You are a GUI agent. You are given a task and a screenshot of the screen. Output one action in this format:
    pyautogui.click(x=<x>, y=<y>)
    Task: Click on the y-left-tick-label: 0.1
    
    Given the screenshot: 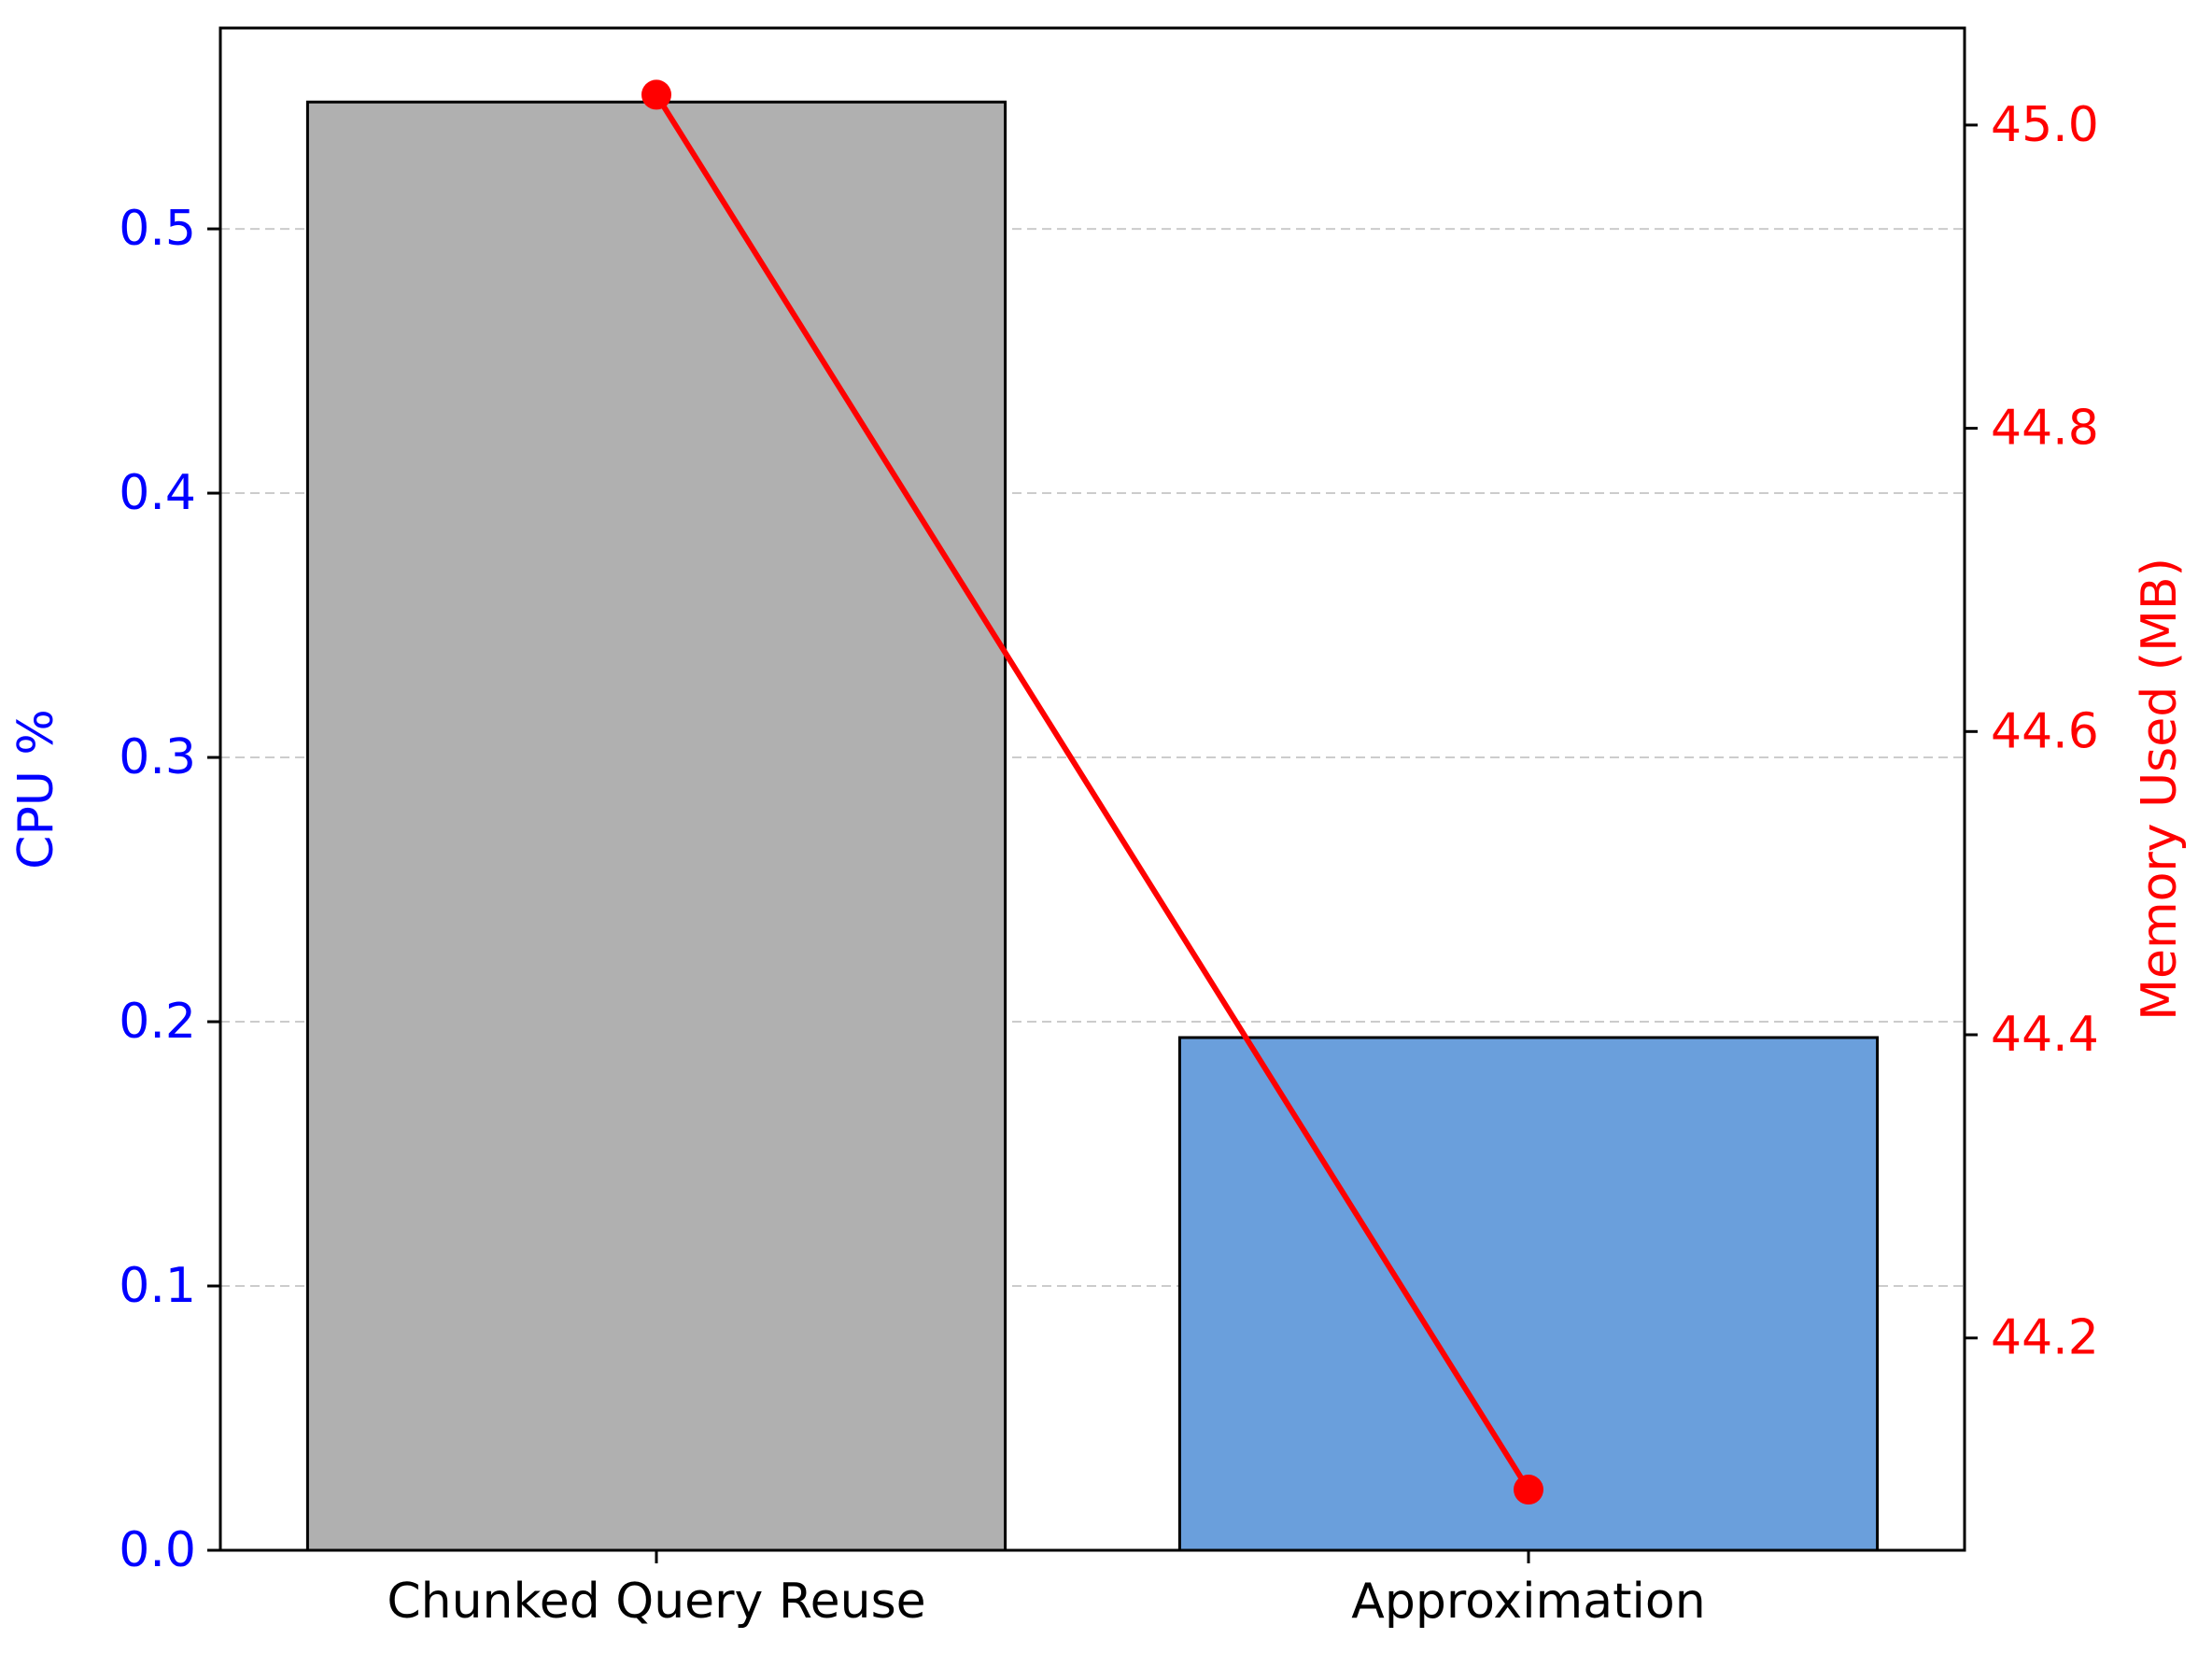 What is the action you would take?
    pyautogui.click(x=157, y=1286)
    